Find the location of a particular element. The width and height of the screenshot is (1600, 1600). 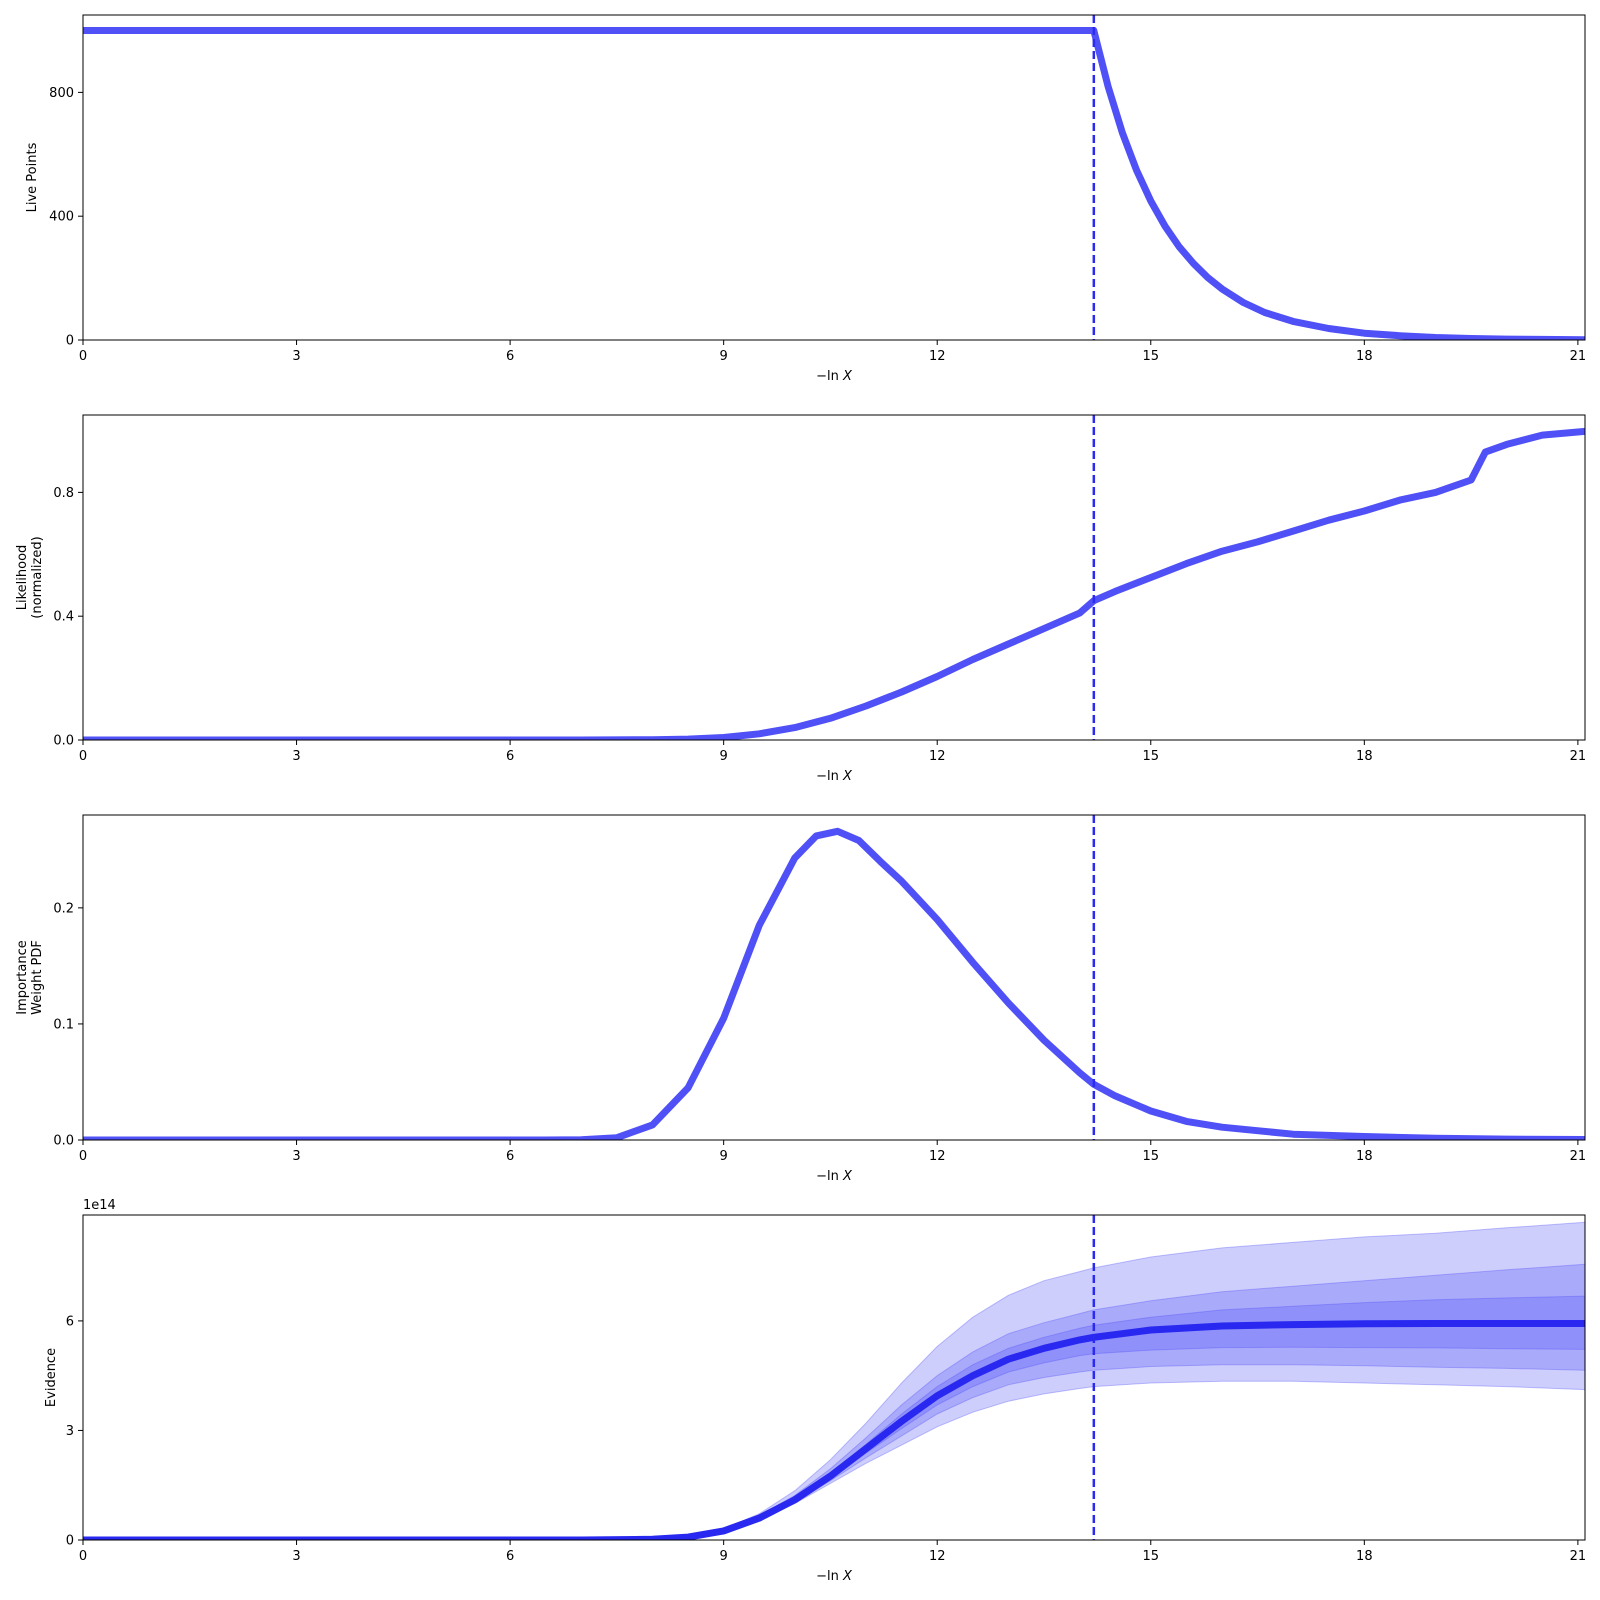

likelihood-xlabel-var: X is located at coordinates (847, 776).